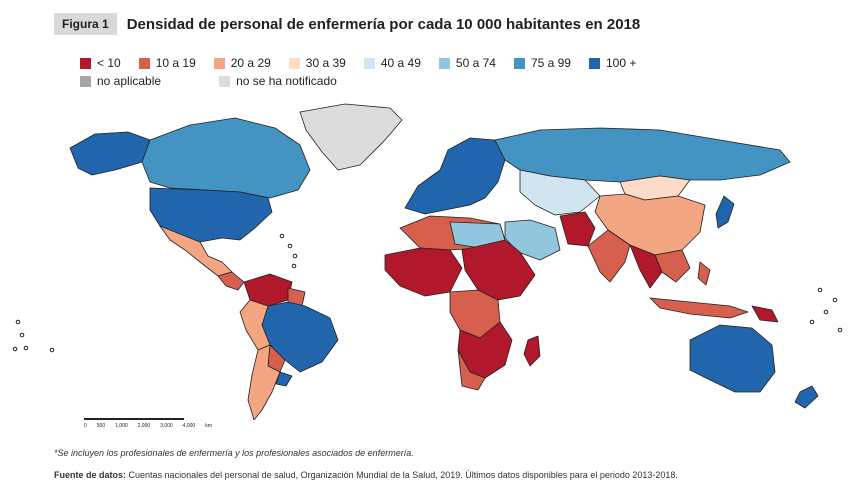 The height and width of the screenshot is (486, 848). Describe the element at coordinates (699, 308) in the screenshot. I see `region-indonesia` at that location.